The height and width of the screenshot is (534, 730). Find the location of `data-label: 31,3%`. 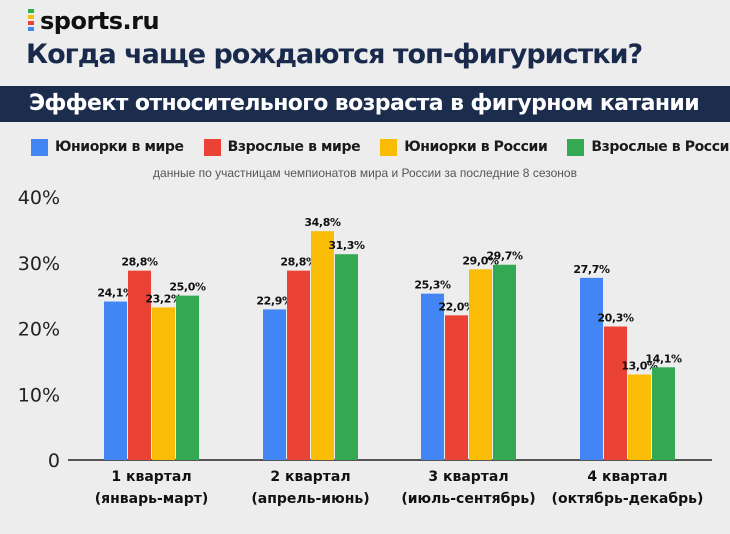

data-label: 31,3% is located at coordinates (346, 245).